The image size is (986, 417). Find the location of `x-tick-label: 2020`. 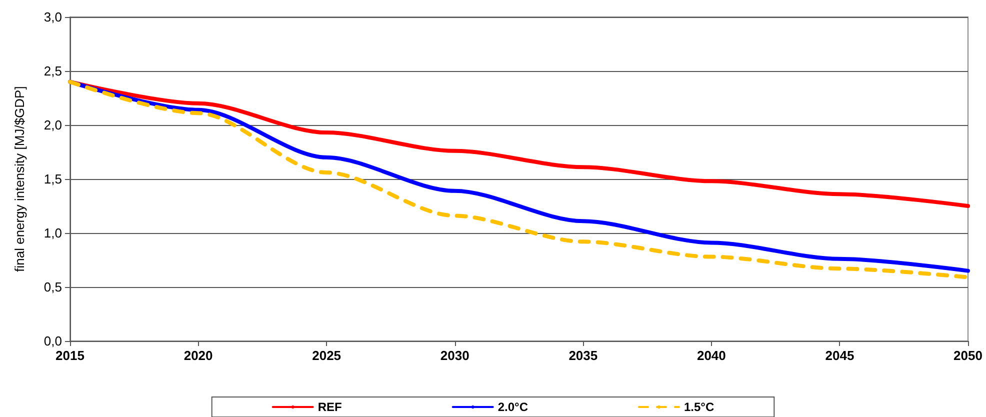

x-tick-label: 2020 is located at coordinates (198, 355).